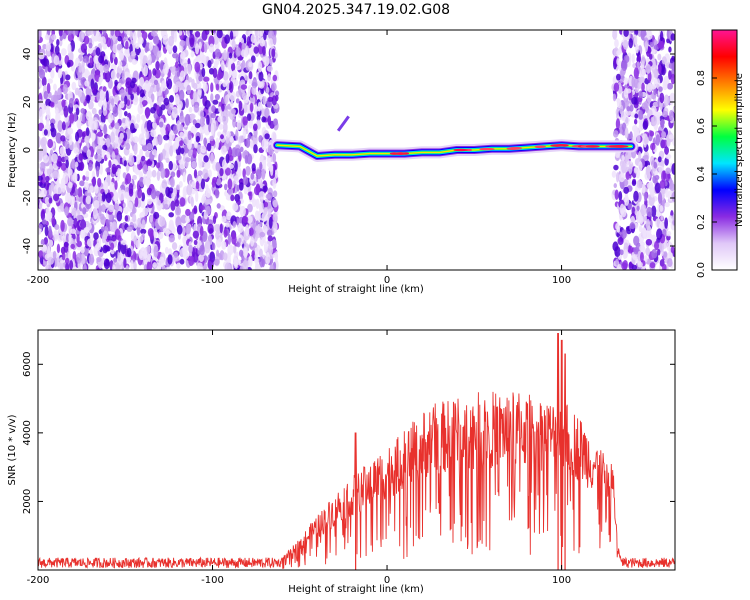 This screenshot has height=600, width=750. What do you see at coordinates (27, 364) in the screenshot?
I see `y-tick-label: 6000` at bounding box center [27, 364].